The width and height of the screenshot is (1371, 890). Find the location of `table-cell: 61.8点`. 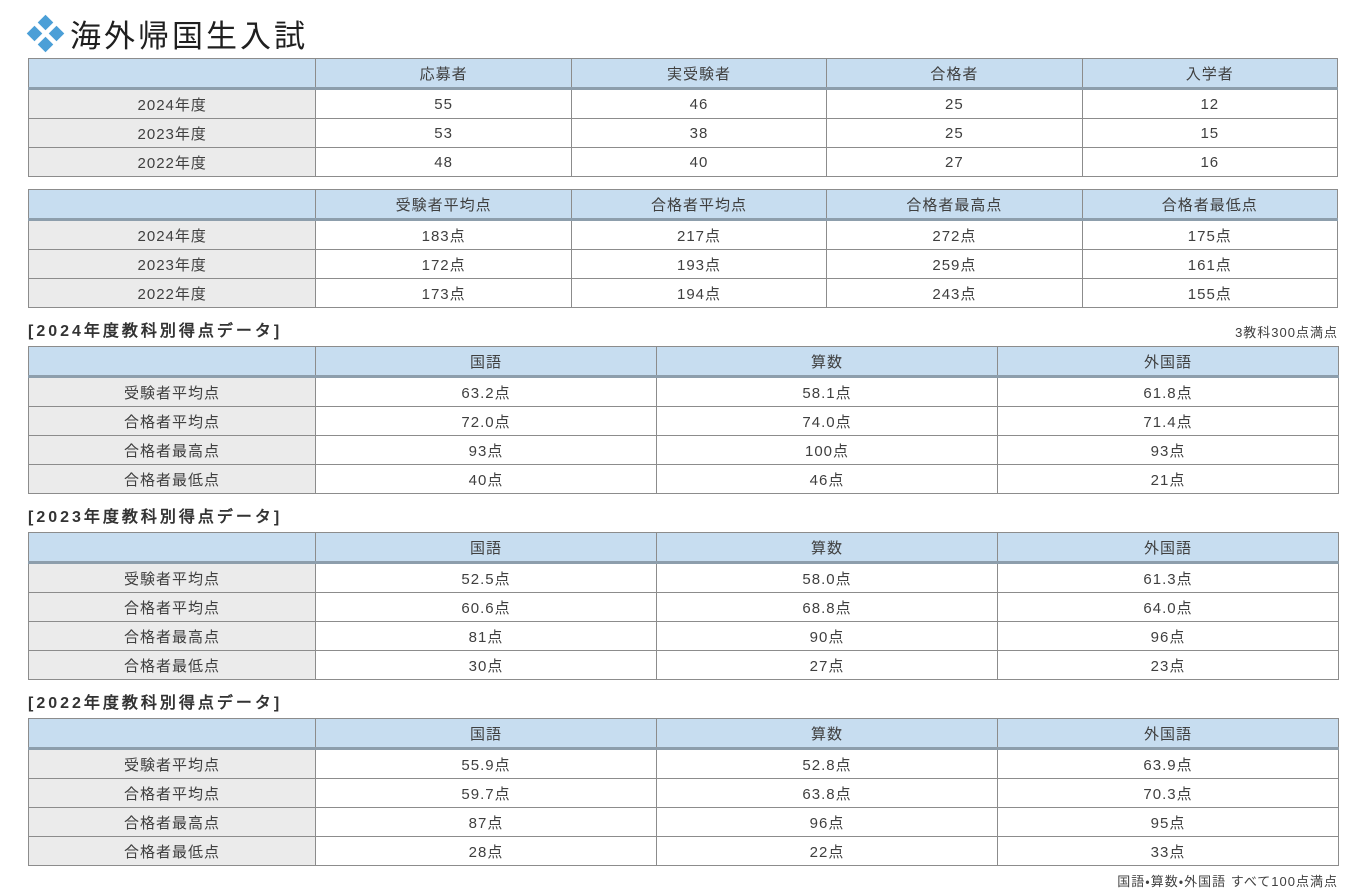

table-cell: 61.8点 is located at coordinates (1168, 391).